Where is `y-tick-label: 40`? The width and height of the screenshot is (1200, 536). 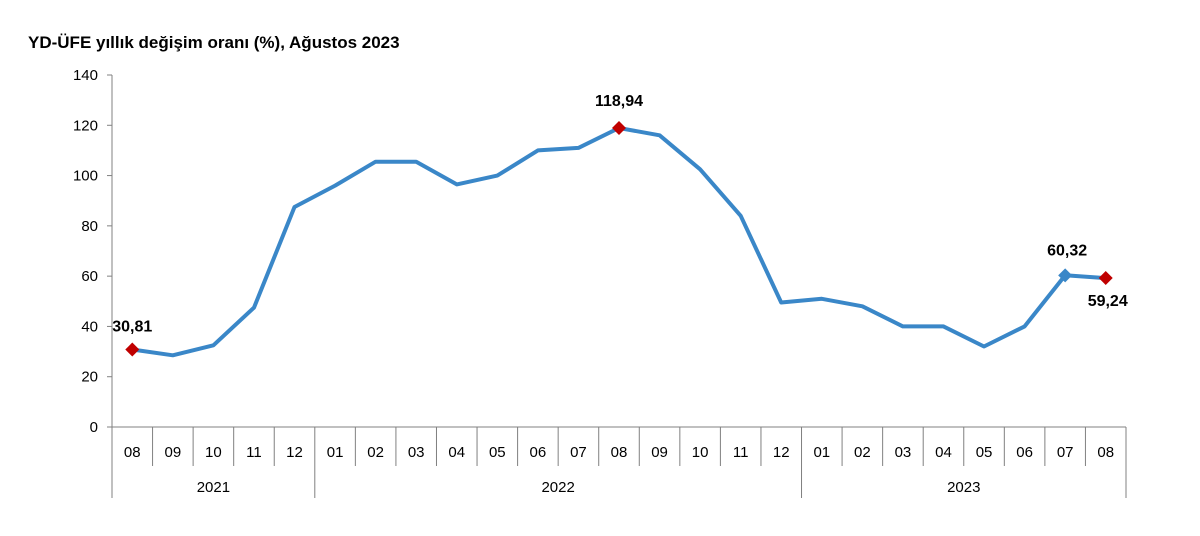 y-tick-label: 40 is located at coordinates (89, 326).